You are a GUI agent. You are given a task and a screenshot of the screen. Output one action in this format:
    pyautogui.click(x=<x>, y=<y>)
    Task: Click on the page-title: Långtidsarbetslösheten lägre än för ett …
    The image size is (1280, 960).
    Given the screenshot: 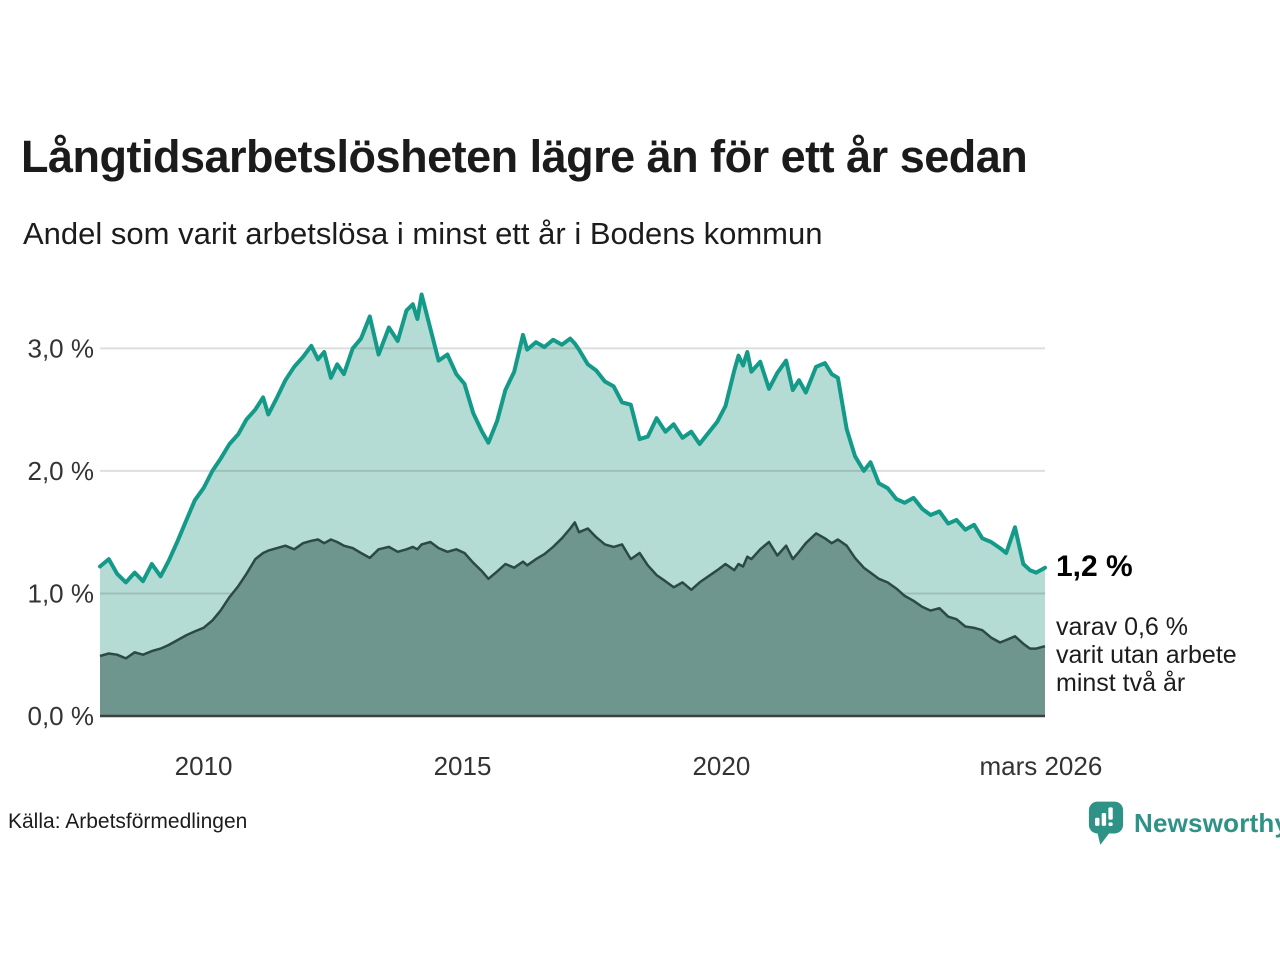 What is the action you would take?
    pyautogui.click(x=524, y=156)
    